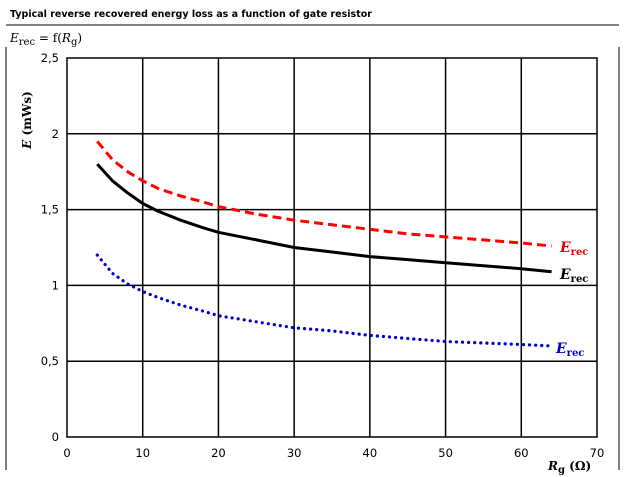 The height and width of the screenshot is (477, 625). Describe the element at coordinates (578, 466) in the screenshot. I see `x-axis-unit: (Ω)` at that location.